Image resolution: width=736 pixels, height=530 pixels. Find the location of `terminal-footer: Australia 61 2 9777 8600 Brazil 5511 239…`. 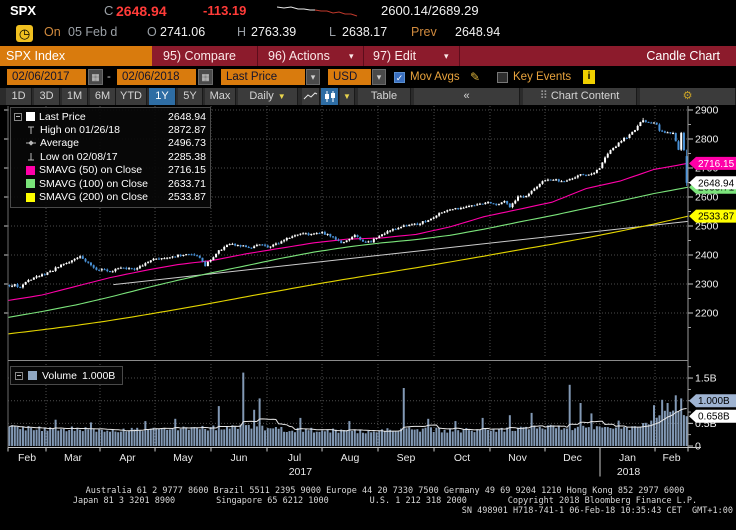

terminal-footer: Australia 61 2 9777 8600 Brazil 5511 239… is located at coordinates (368, 501).